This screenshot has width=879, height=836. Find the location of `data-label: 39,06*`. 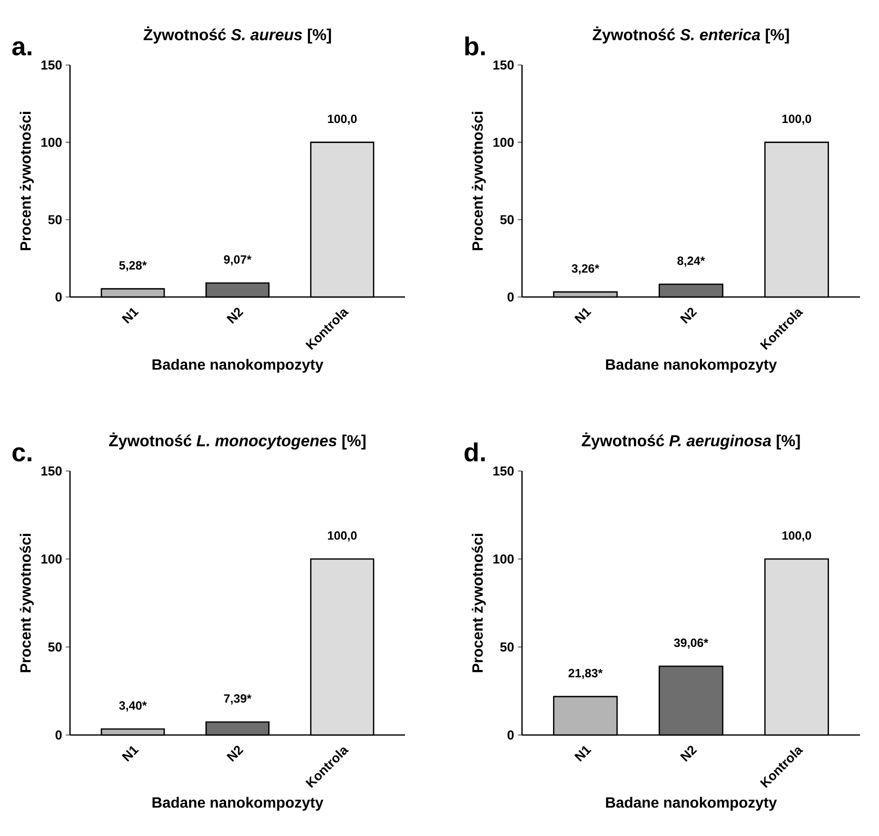

data-label: 39,06* is located at coordinates (691, 643).